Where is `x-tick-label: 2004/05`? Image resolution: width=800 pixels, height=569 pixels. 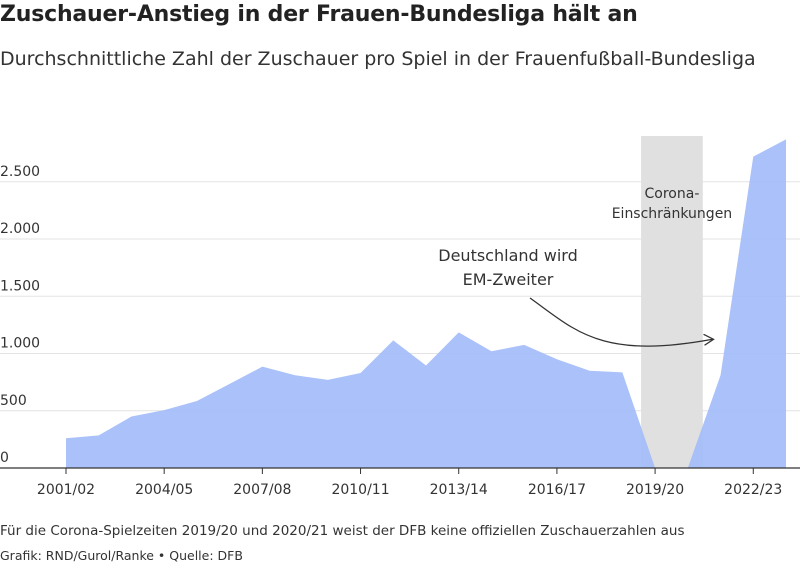 x-tick-label: 2004/05 is located at coordinates (164, 490).